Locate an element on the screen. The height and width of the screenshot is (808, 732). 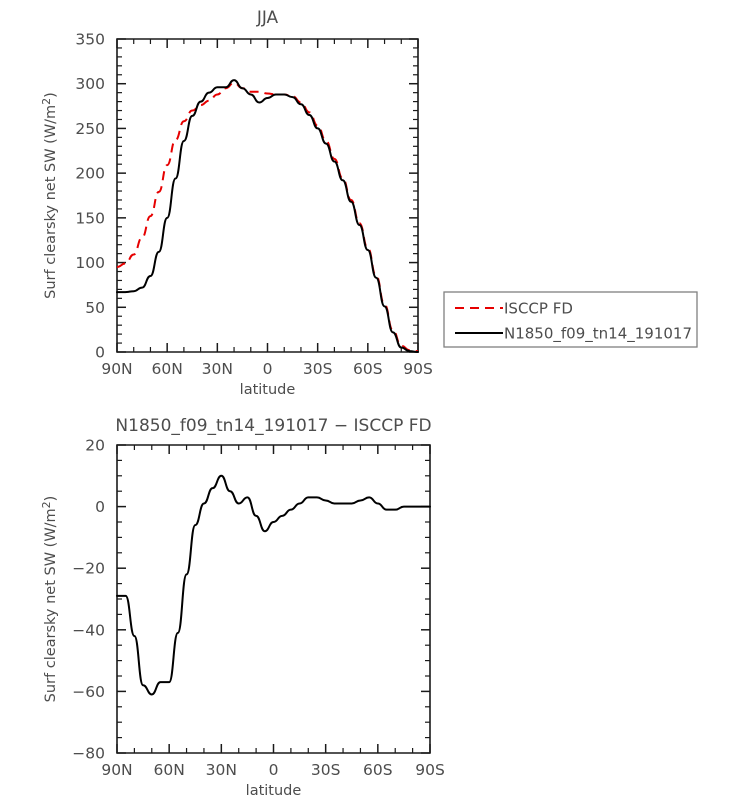
legend-entry-label: ISCCP FD is located at coordinates (538, 309).